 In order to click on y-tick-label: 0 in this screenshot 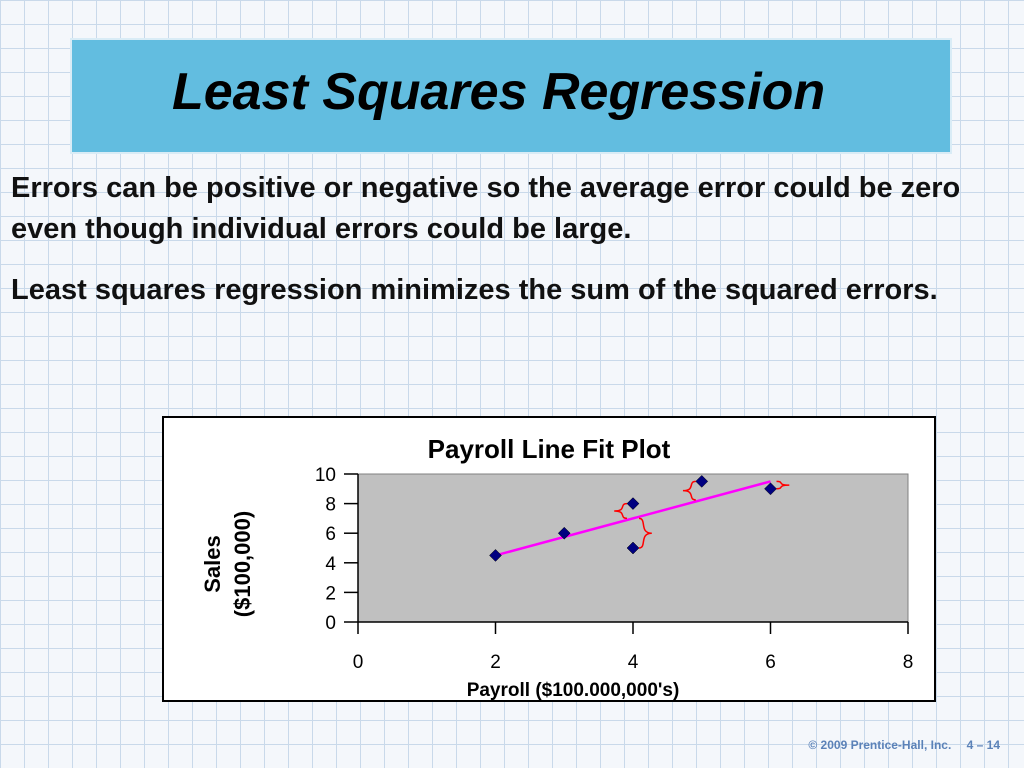, I will do `click(330, 623)`.